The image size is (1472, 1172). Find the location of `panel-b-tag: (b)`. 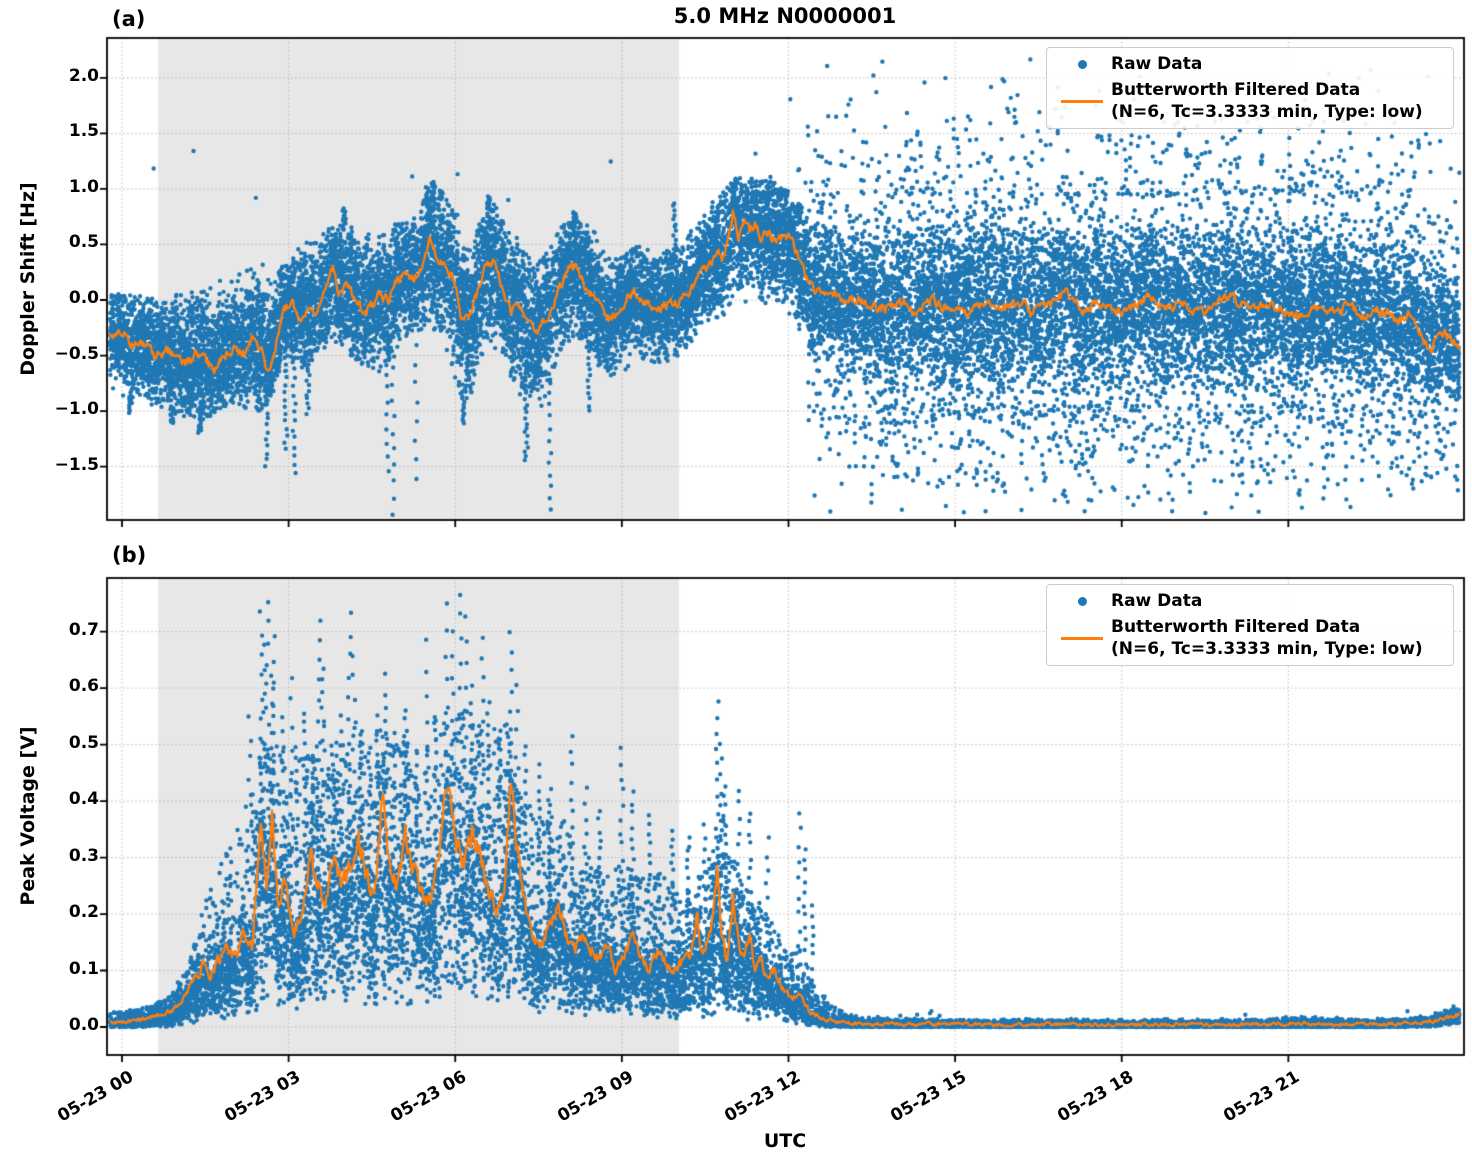

panel-b-tag: (b) is located at coordinates (129, 555).